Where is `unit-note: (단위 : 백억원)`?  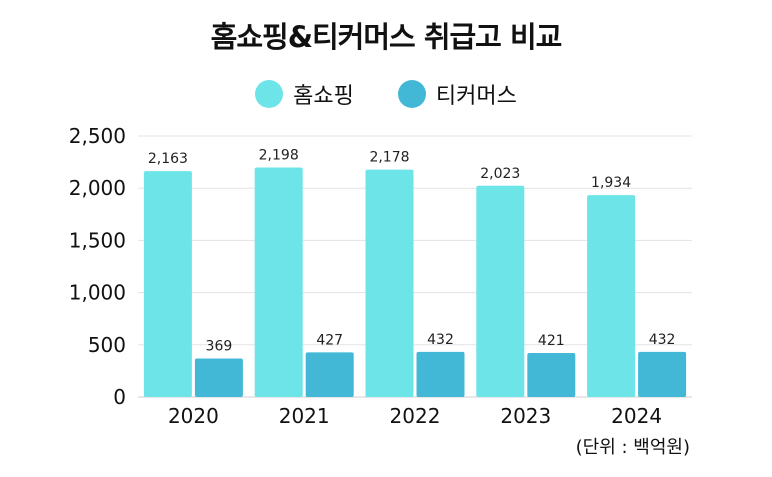
unit-note: (단위 : 백억원) is located at coordinates (632, 447).